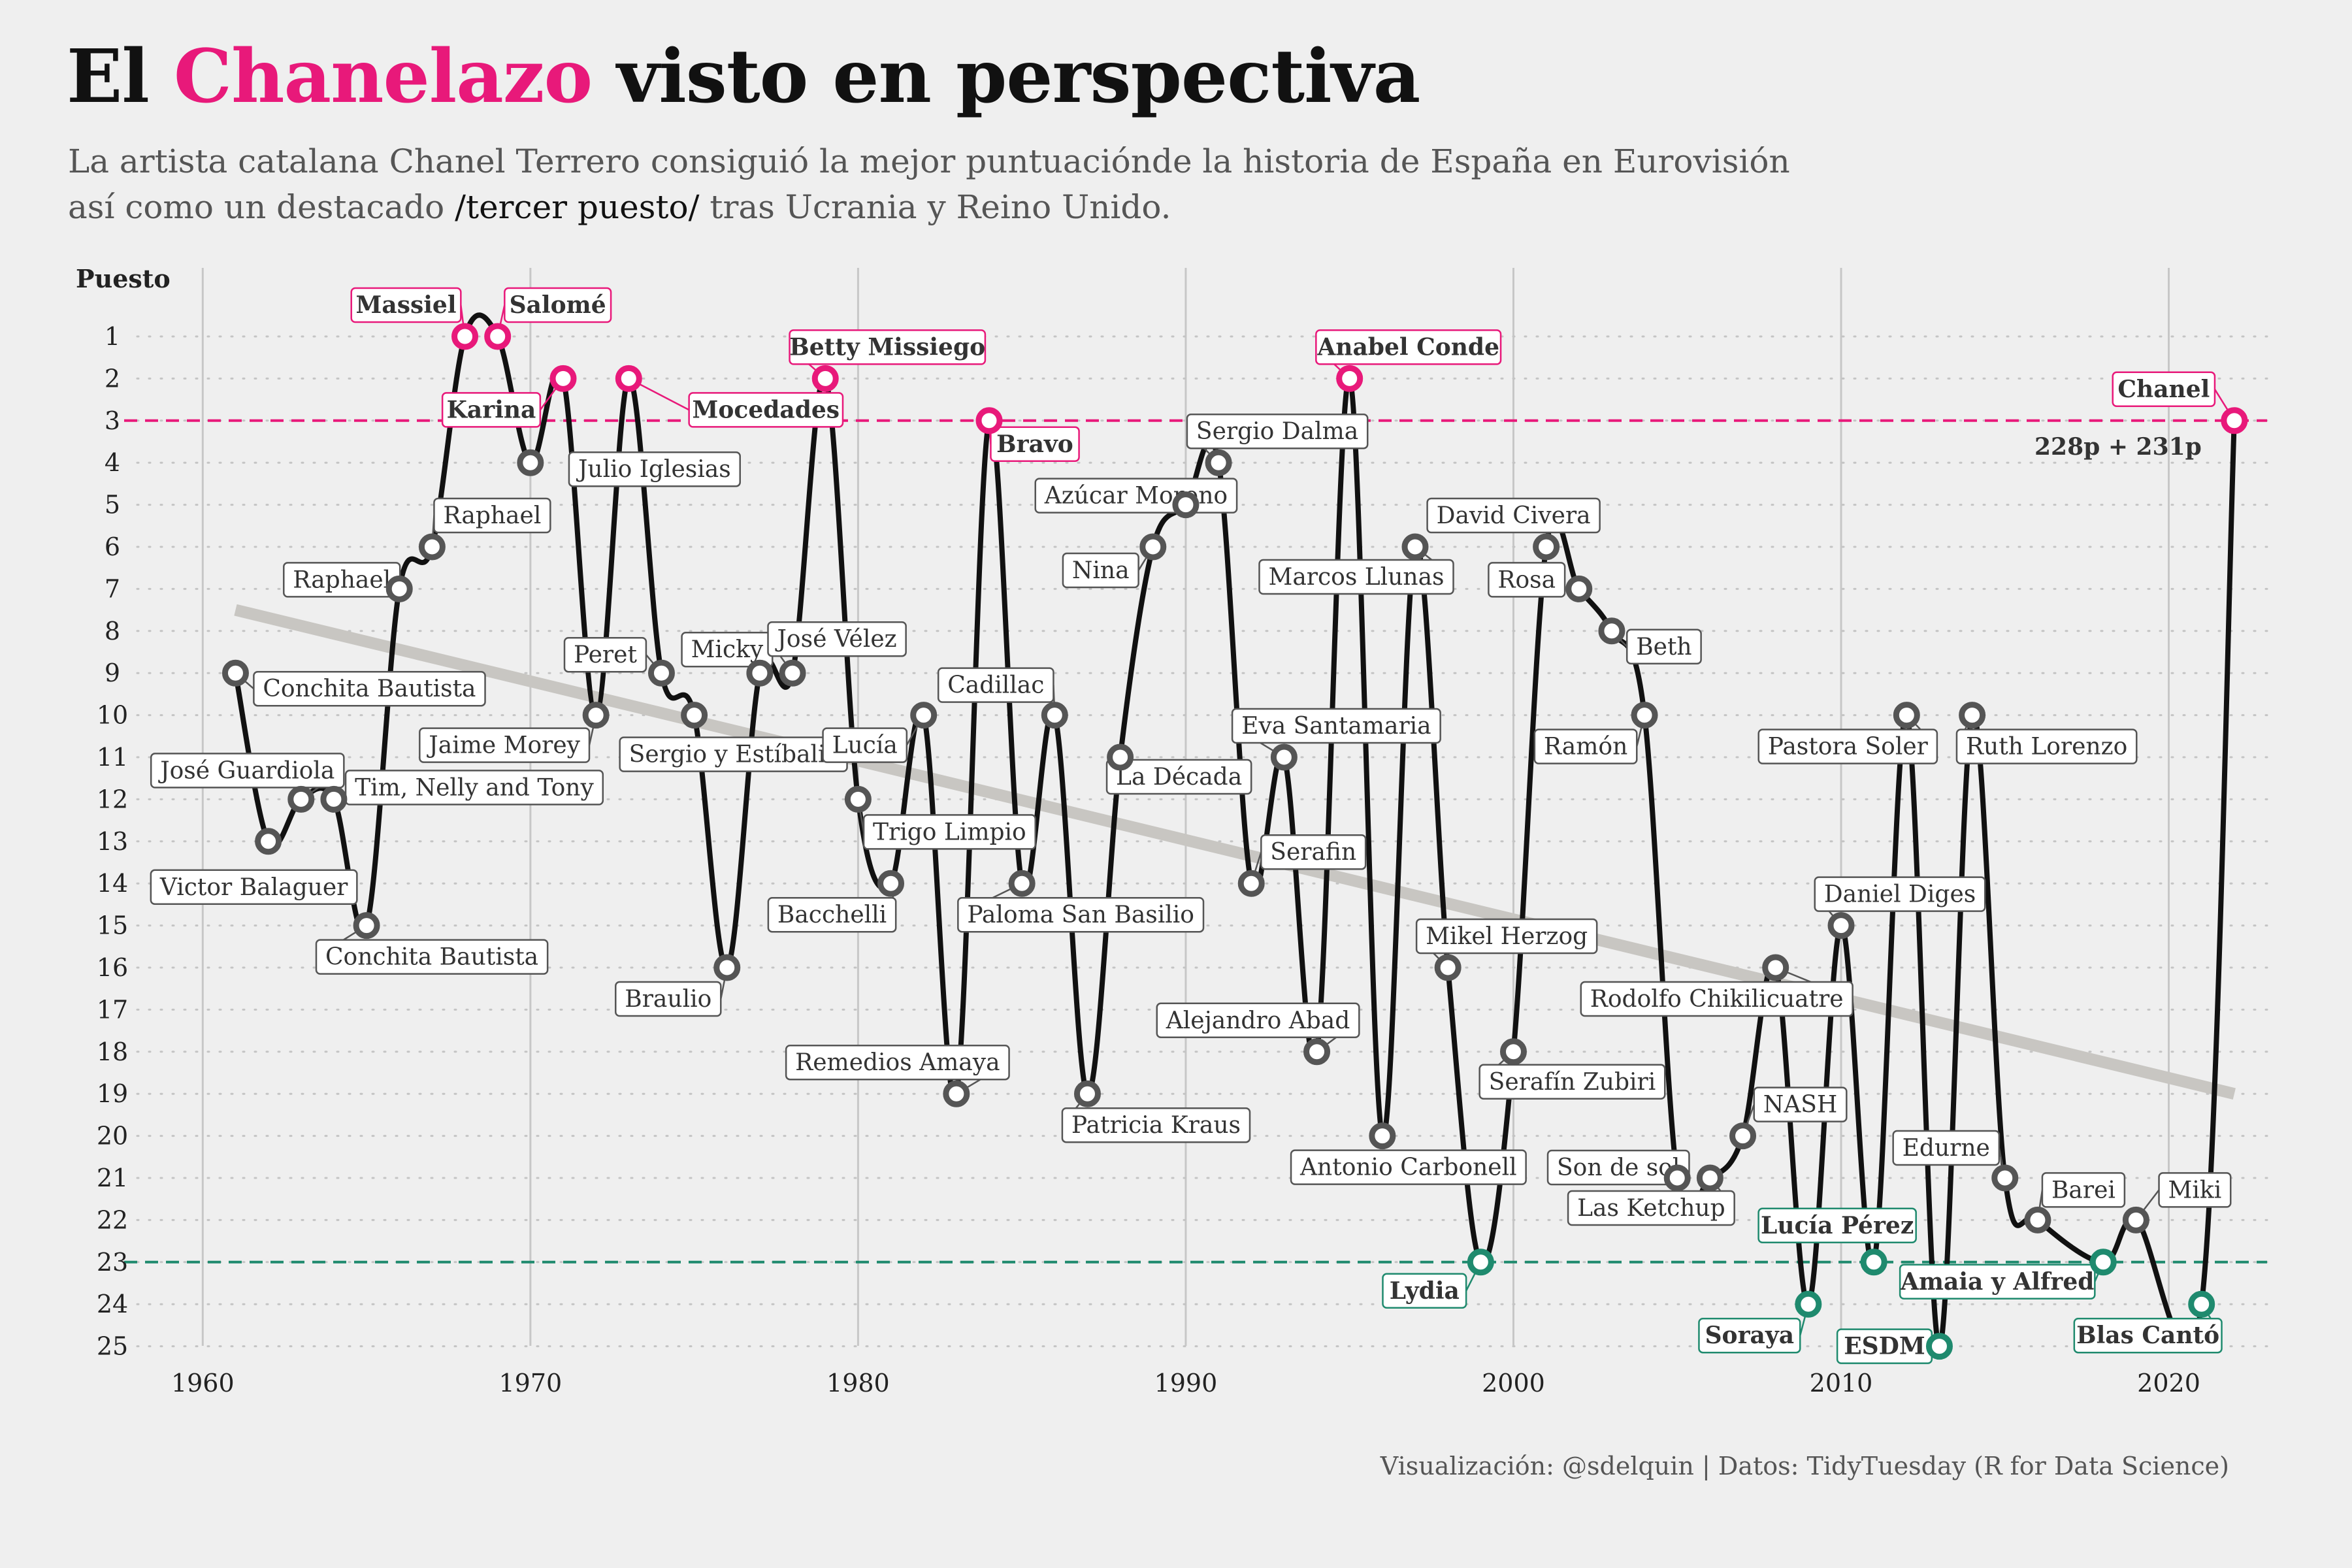 The width and height of the screenshot is (2352, 1568). I want to click on point-label-text: Antonio Carbonell, so click(1408, 1167).